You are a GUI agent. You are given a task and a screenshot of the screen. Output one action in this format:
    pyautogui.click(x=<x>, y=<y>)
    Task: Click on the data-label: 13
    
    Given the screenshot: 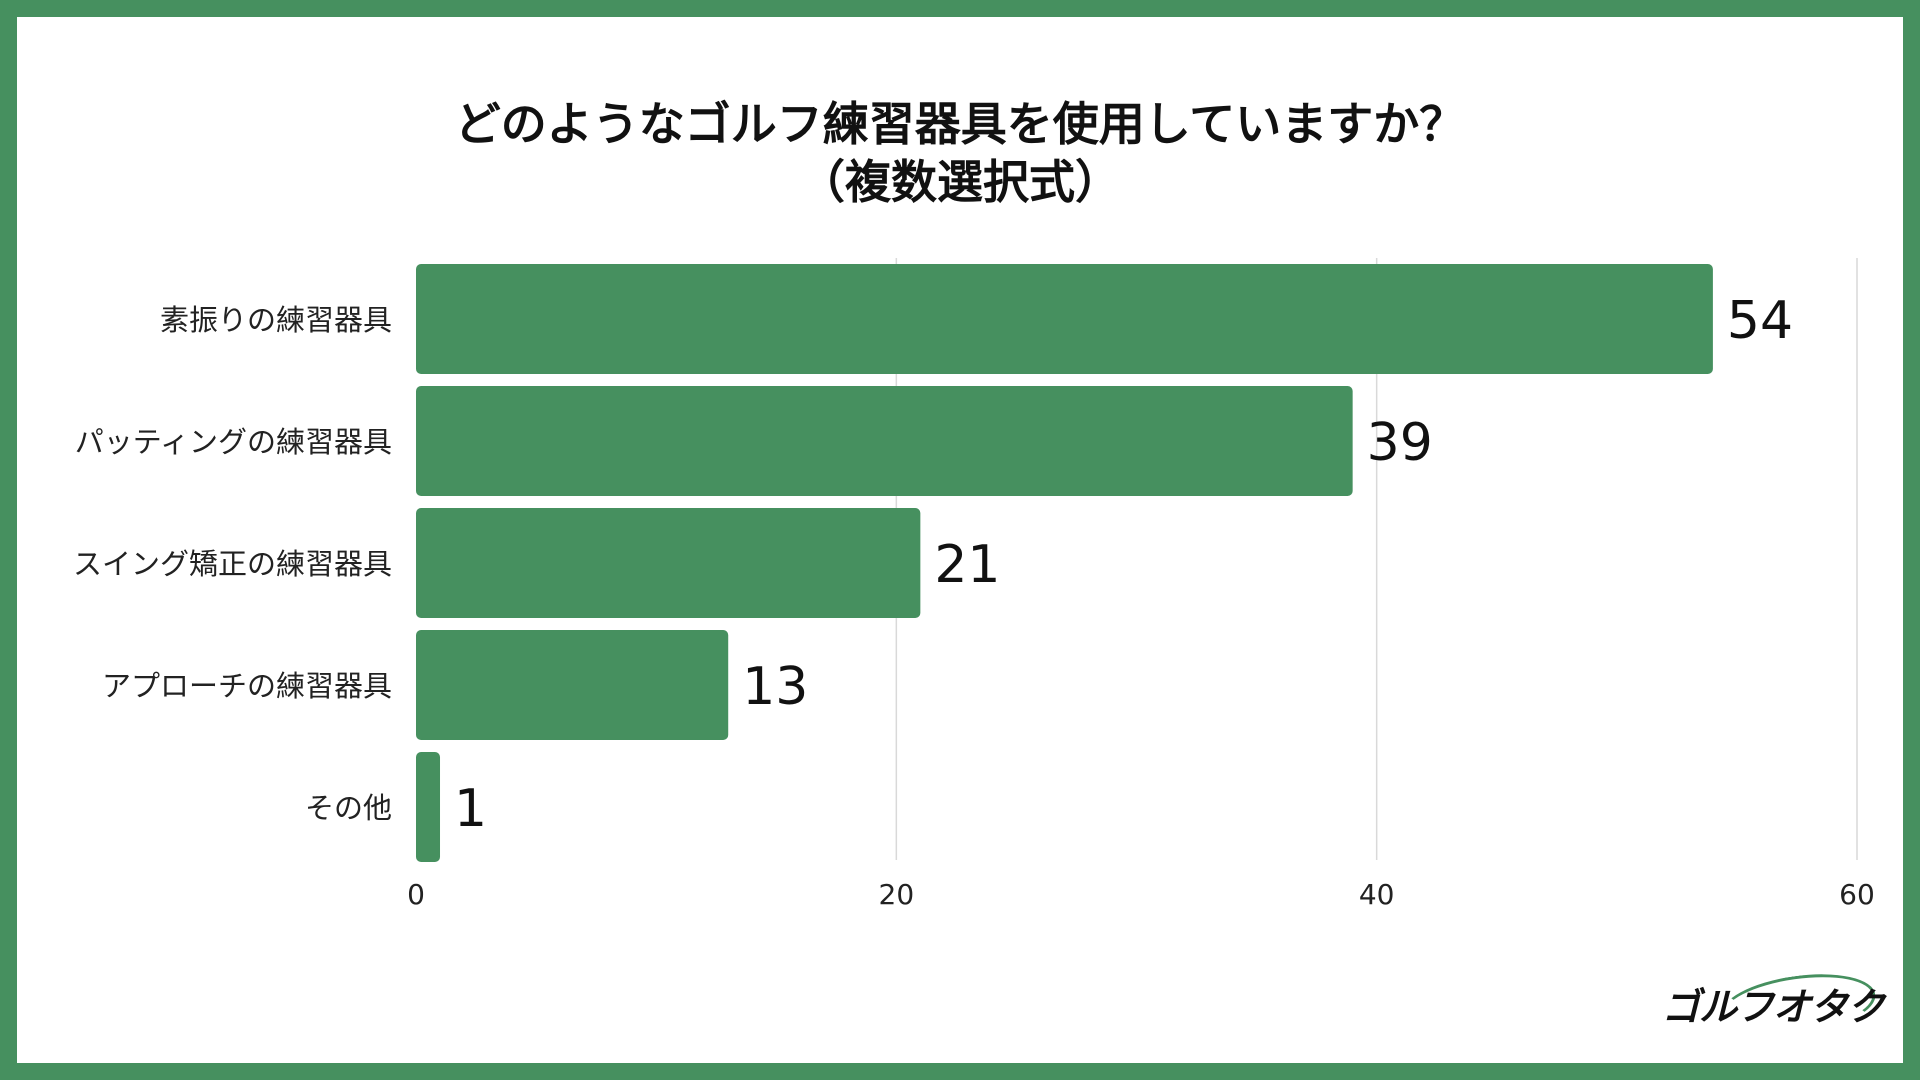 What is the action you would take?
    pyautogui.click(x=775, y=687)
    